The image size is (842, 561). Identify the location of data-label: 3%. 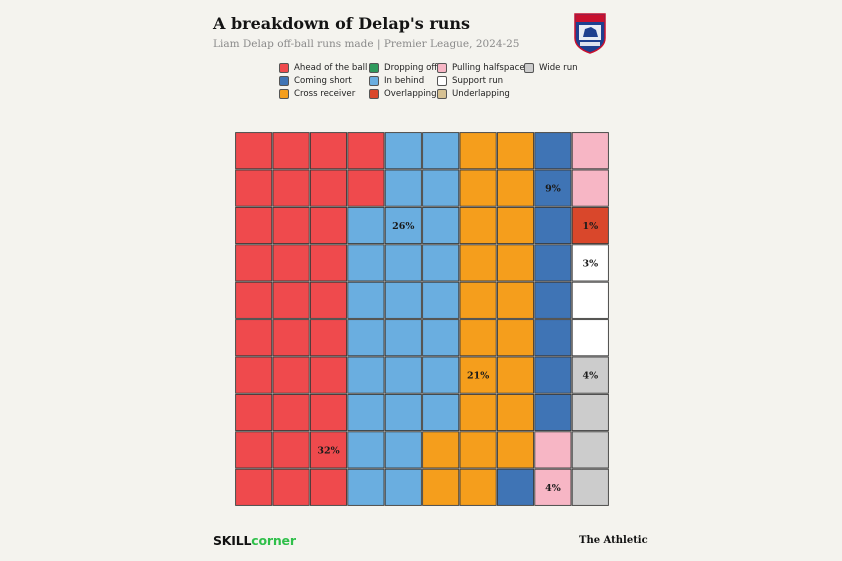
(590, 263).